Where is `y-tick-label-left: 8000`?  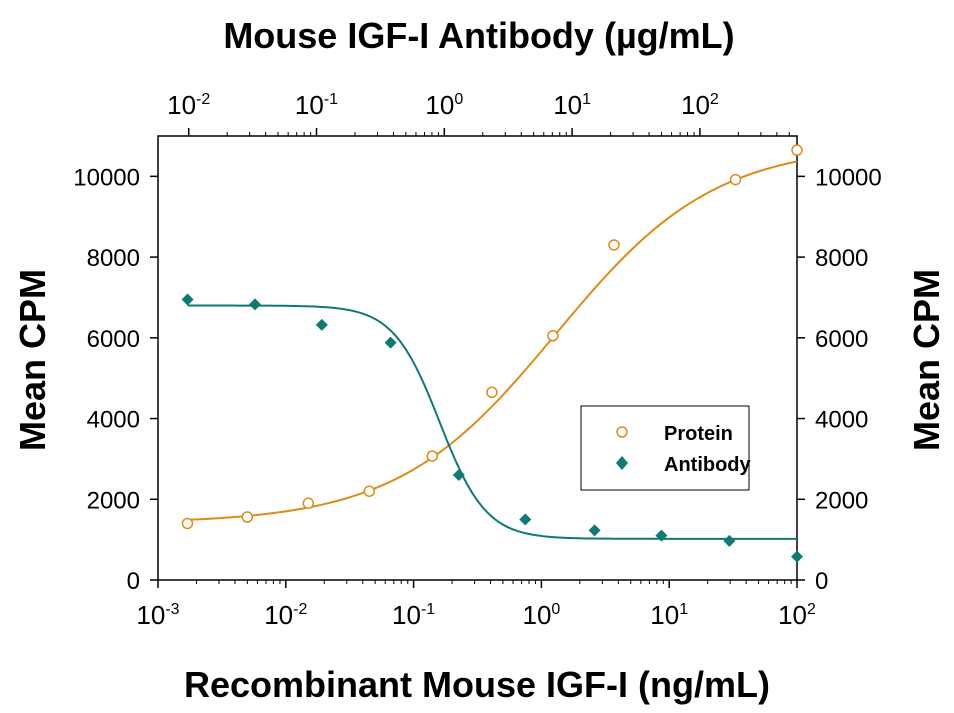
y-tick-label-left: 8000 is located at coordinates (113, 258).